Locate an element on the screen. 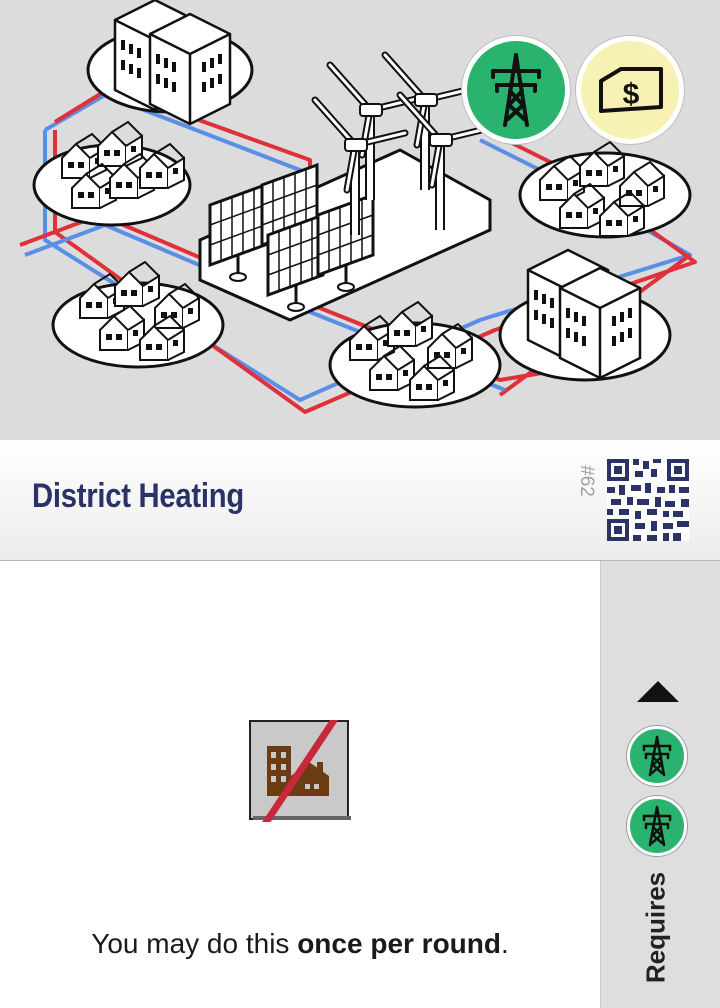 The height and width of the screenshot is (1008, 720). no-buildings-icon is located at coordinates (300, 771).